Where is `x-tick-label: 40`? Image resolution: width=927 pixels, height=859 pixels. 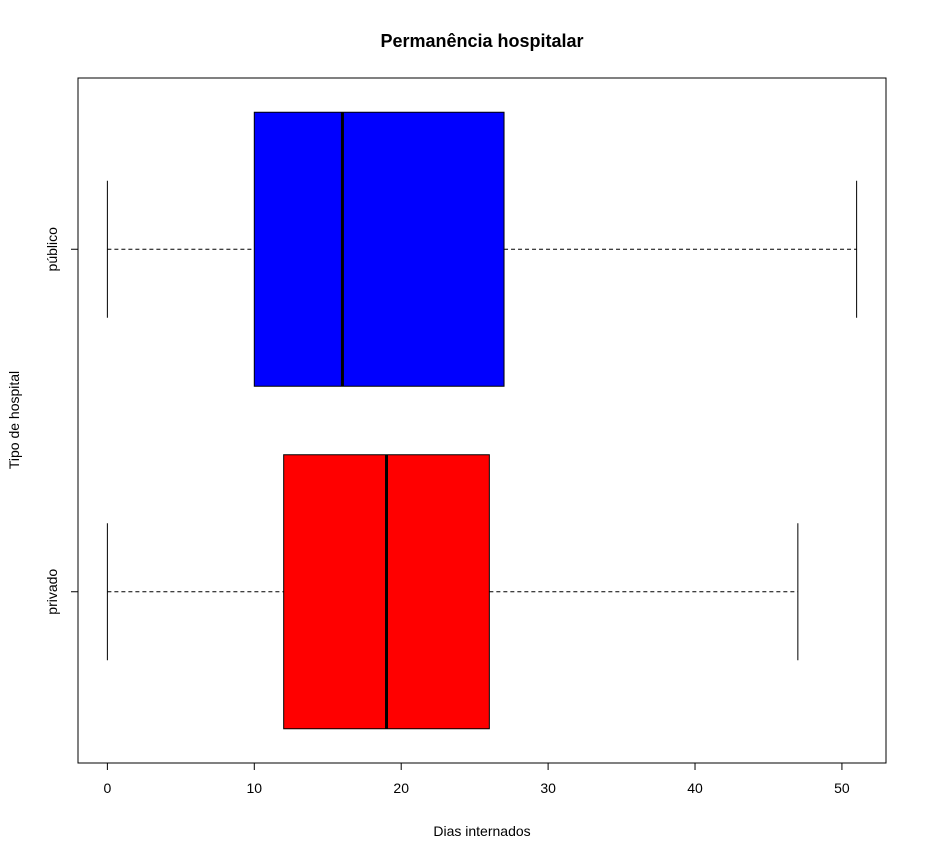
x-tick-label: 40 is located at coordinates (695, 788).